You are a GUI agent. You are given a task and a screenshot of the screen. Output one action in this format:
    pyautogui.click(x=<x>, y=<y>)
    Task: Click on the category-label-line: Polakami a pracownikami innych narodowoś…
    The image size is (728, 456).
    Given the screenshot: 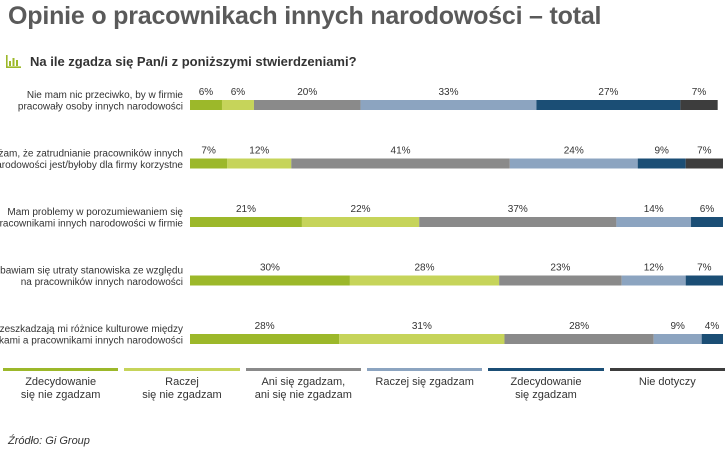 What is the action you would take?
    pyautogui.click(x=91, y=341)
    